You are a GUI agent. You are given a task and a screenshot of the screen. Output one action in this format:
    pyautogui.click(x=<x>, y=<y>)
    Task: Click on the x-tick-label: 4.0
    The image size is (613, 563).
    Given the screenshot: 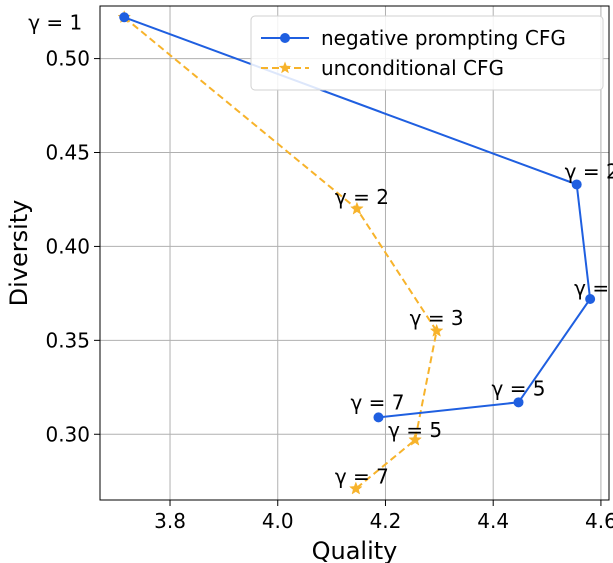 What is the action you would take?
    pyautogui.click(x=278, y=521)
    